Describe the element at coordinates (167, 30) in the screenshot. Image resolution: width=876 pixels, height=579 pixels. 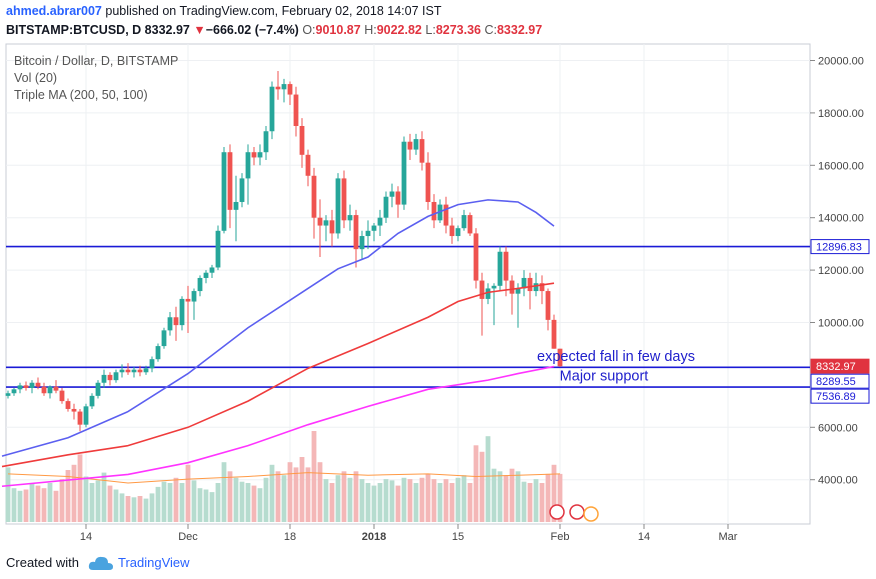
I see `last-price: 8332.97` at that location.